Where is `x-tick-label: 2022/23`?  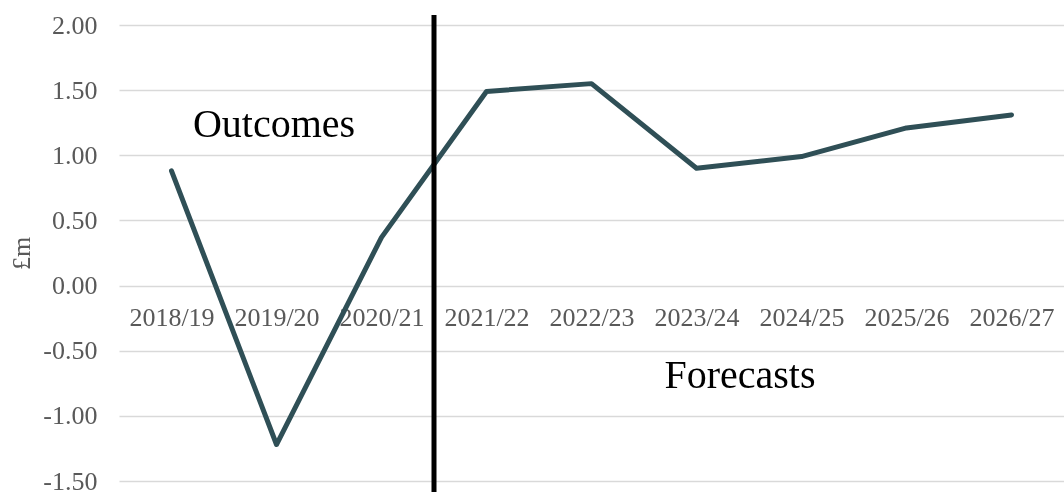
x-tick-label: 2022/23 is located at coordinates (592, 318).